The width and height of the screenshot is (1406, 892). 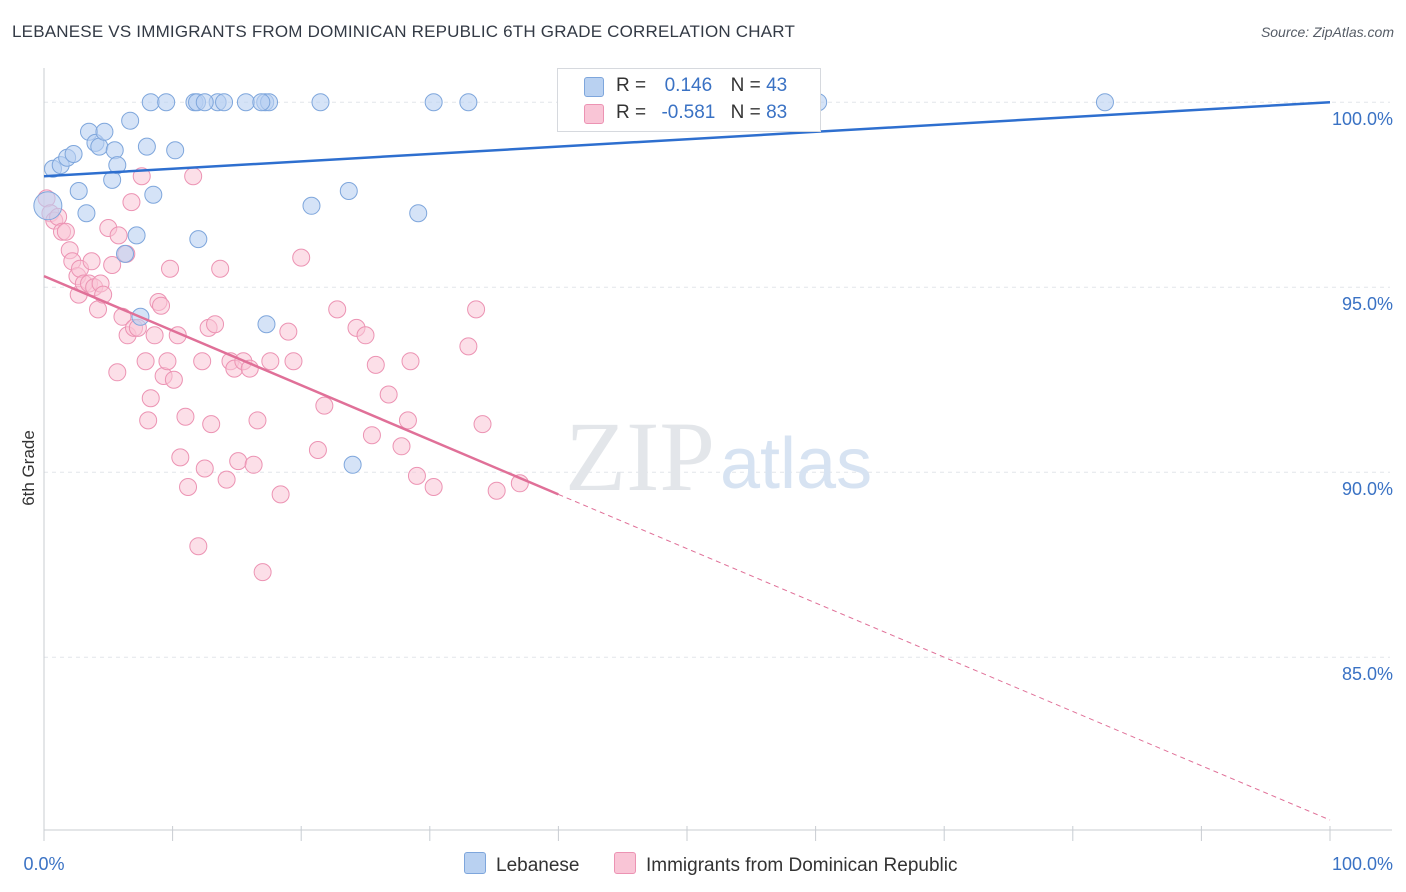 What do you see at coordinates (1367, 489) in the screenshot?
I see `y-tick-label-2: 90.0%` at bounding box center [1367, 489].